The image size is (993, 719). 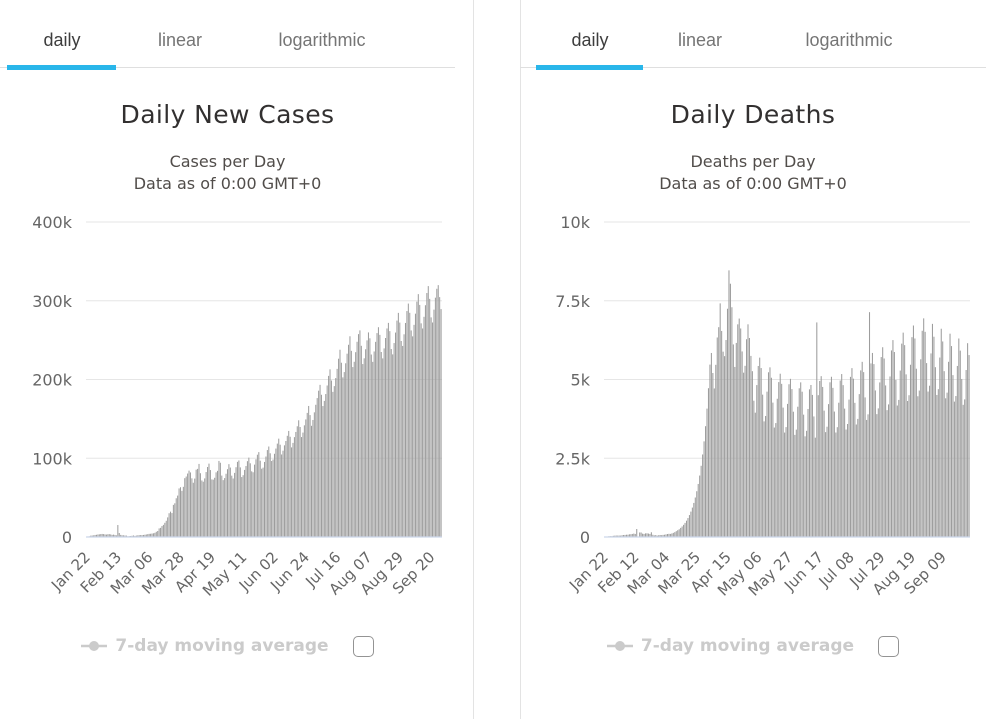 What do you see at coordinates (52, 380) in the screenshot?
I see `svg-text: 200k` at bounding box center [52, 380].